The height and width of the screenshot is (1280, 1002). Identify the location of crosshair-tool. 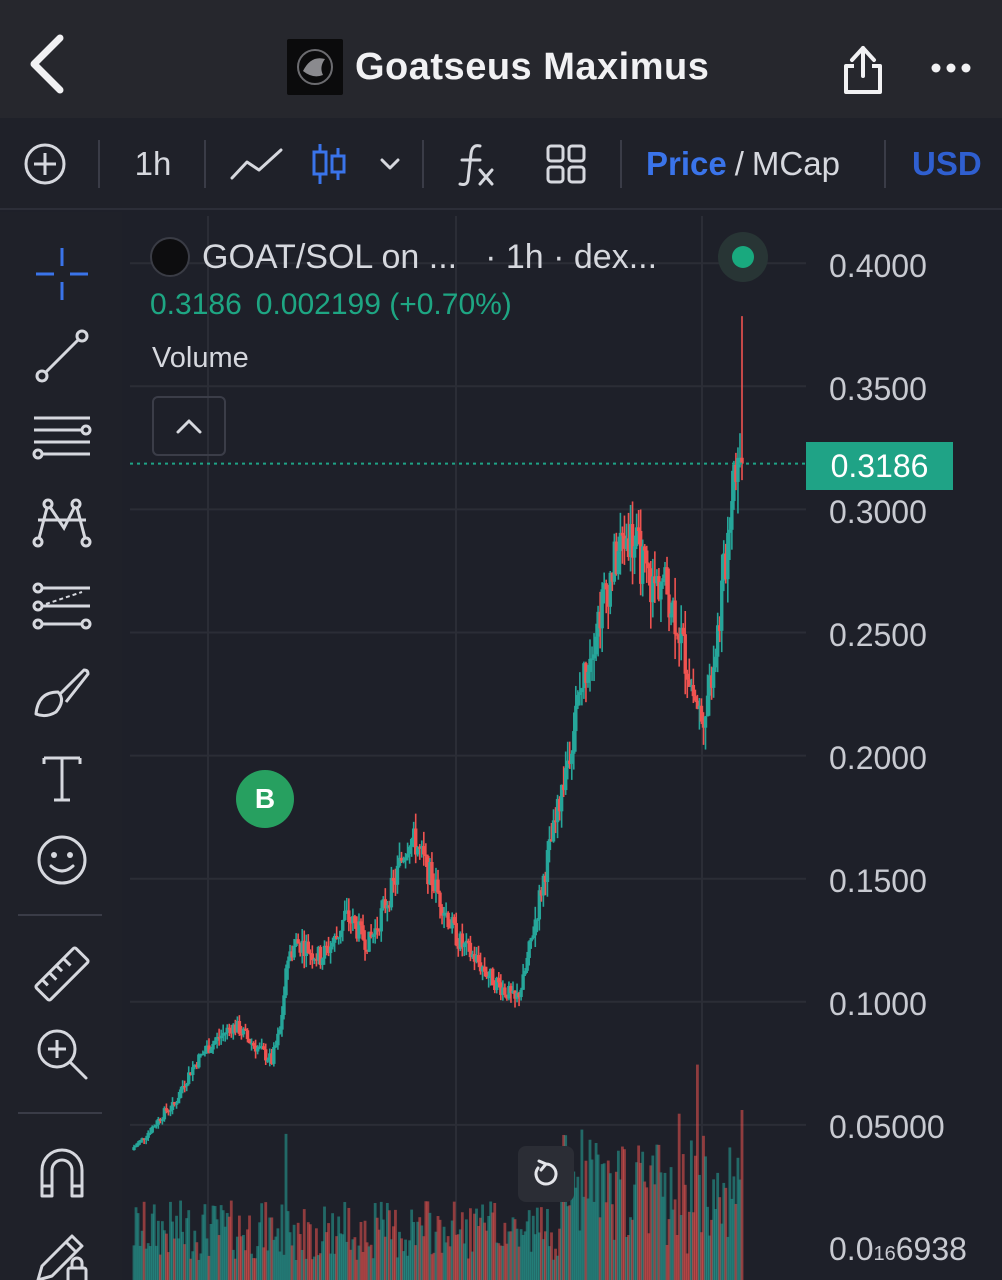
(62, 274).